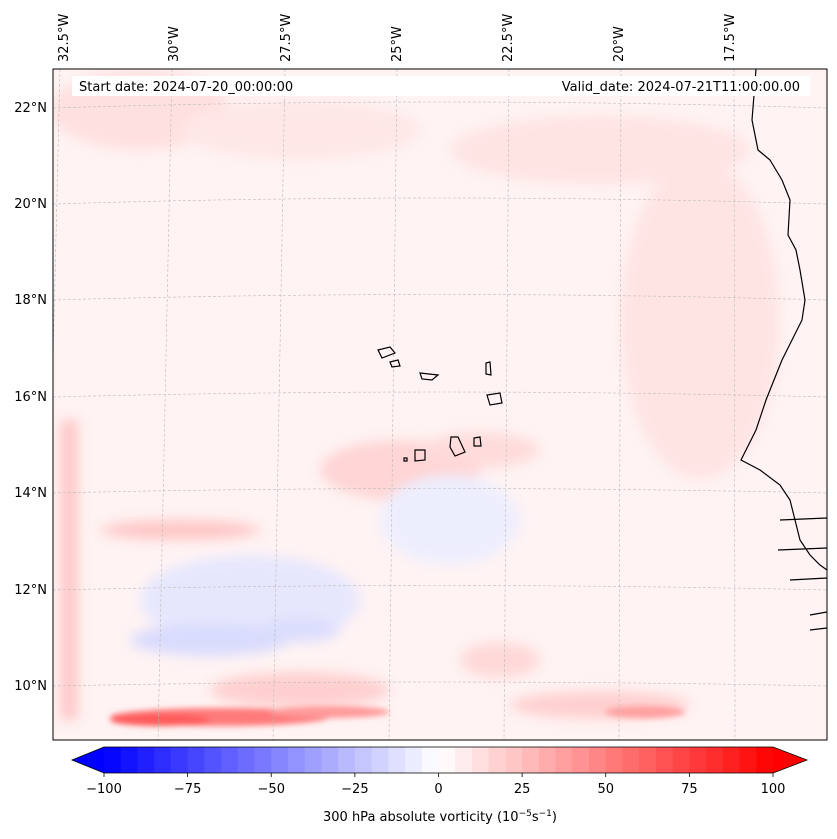  Describe the element at coordinates (397, 44) in the screenshot. I see `lon-label: 25°W` at that location.